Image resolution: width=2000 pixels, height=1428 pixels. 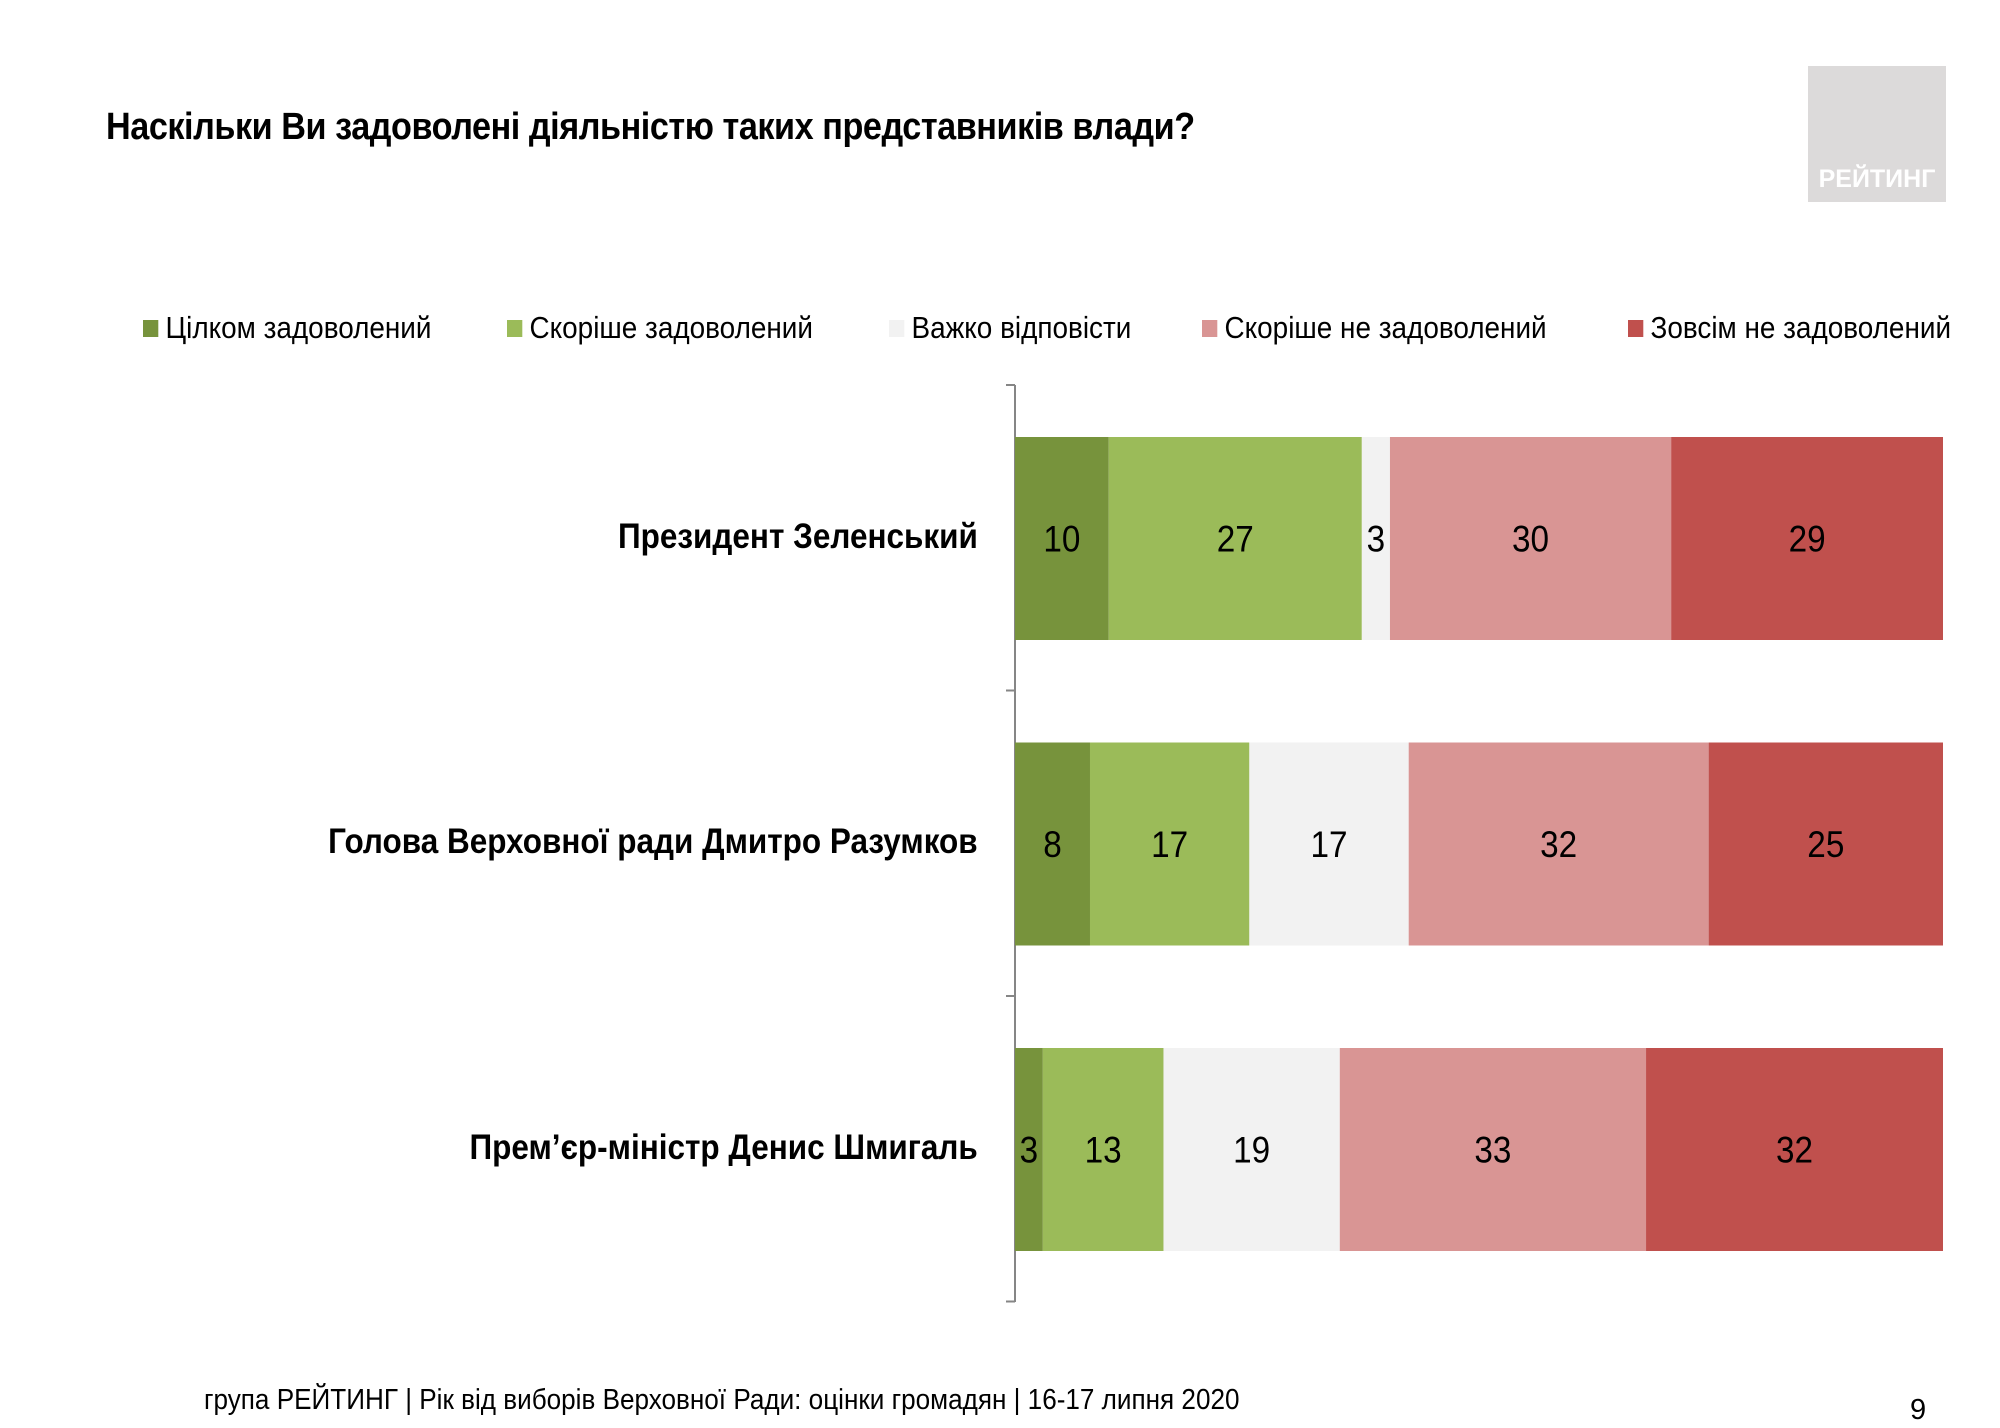 I want to click on category-label: Прем’єр-міністр Денис Шмигаль, so click(x=723, y=1147).